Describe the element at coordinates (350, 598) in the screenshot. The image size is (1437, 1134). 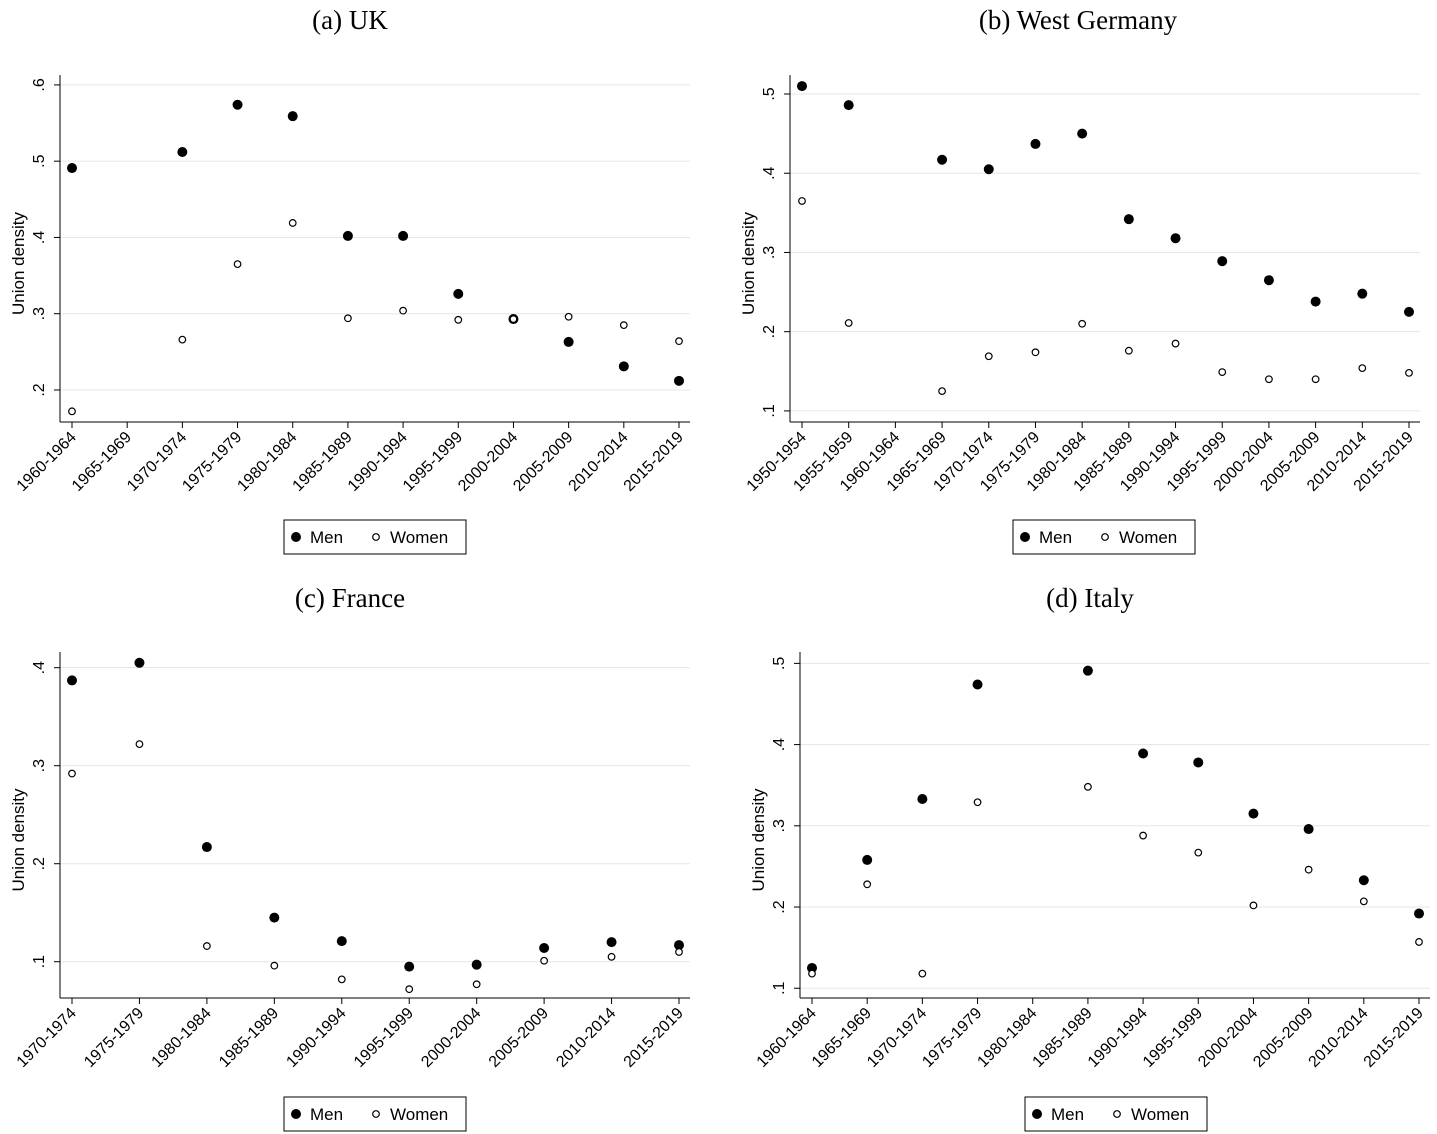
I see `chart-title: (c) France` at that location.